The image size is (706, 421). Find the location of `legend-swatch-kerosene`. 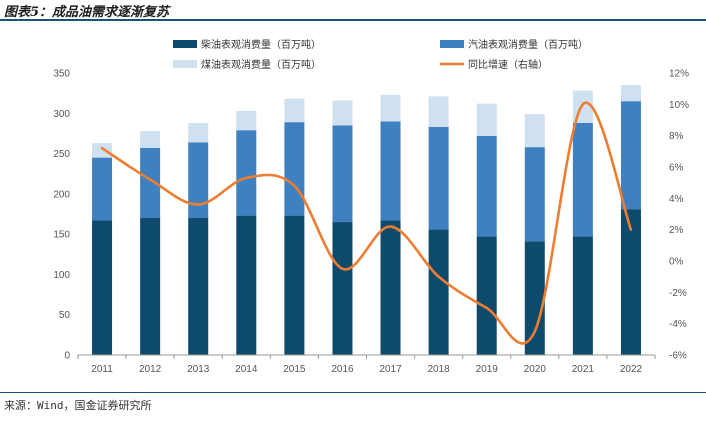

legend-swatch-kerosene is located at coordinates (185, 64).